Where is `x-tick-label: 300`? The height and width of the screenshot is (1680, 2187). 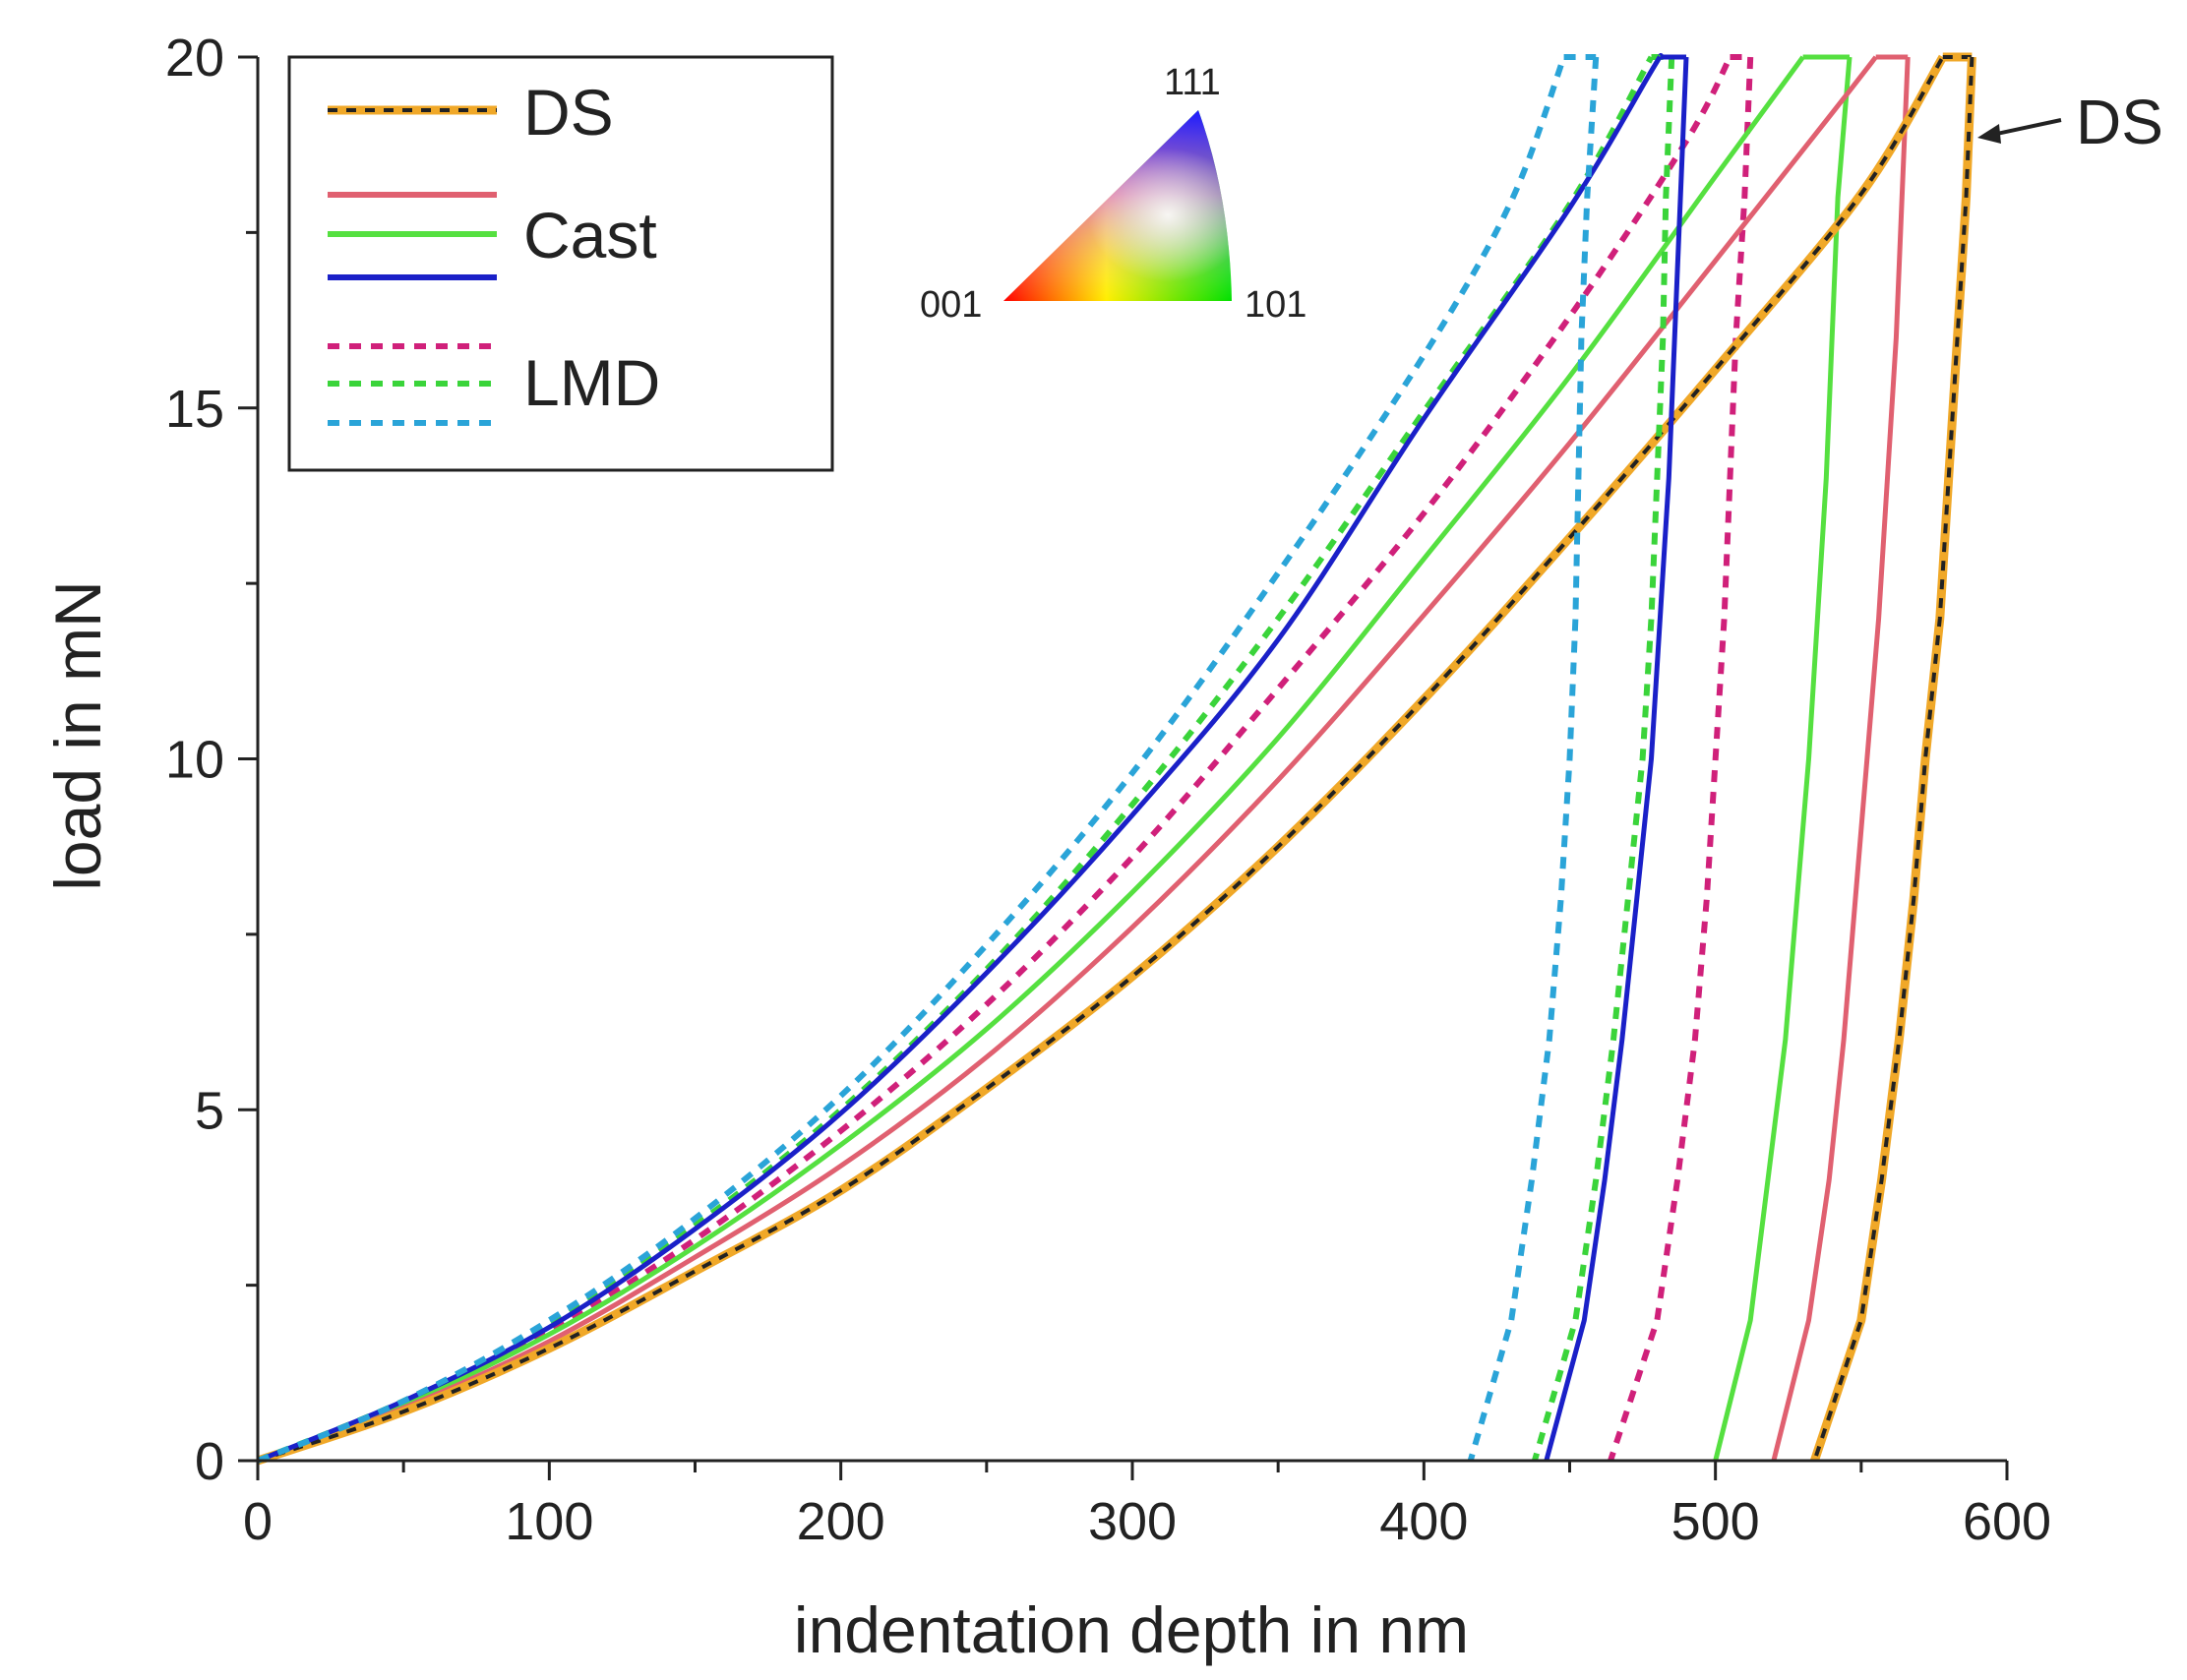 x-tick-label: 300 is located at coordinates (1132, 1521).